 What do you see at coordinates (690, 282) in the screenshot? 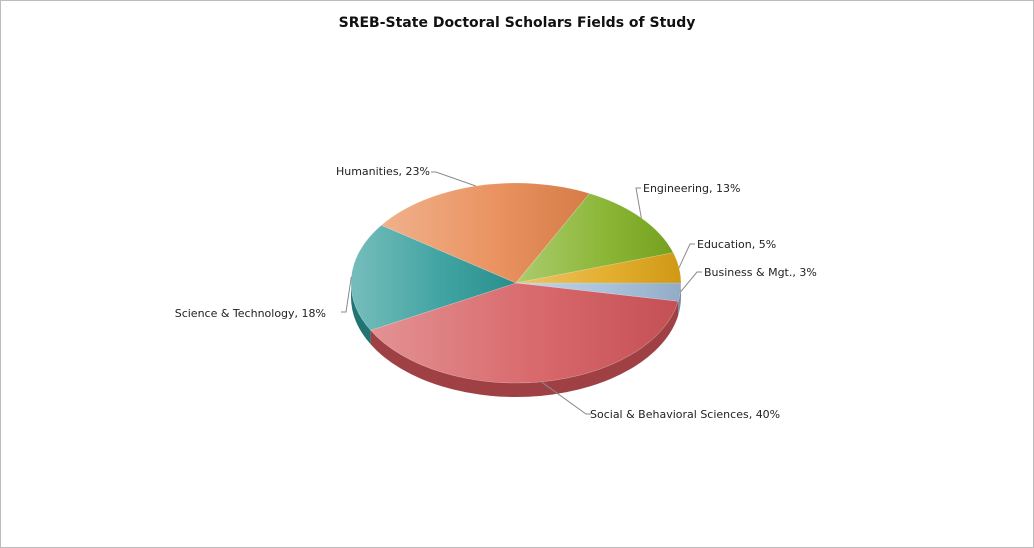
I see `leader-line-business-mgt` at bounding box center [690, 282].